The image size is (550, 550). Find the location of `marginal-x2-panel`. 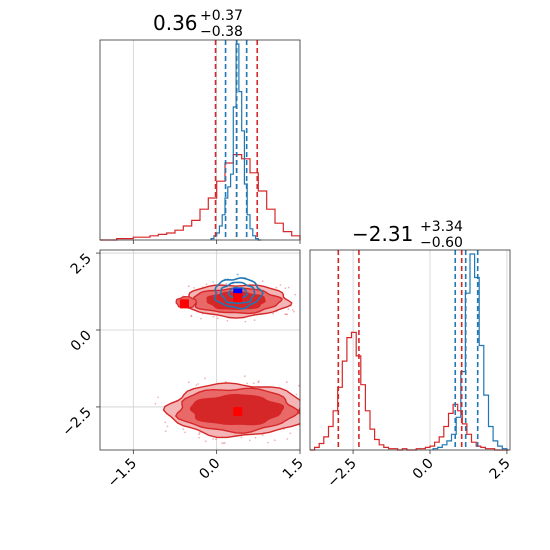

marginal-x2-panel is located at coordinates (410, 350).